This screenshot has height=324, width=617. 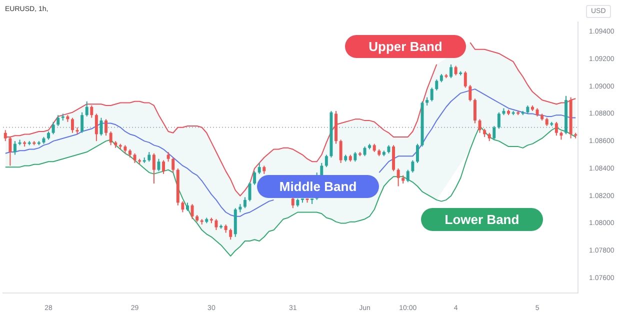 I want to click on callout-label: Middle Band, so click(x=318, y=186).